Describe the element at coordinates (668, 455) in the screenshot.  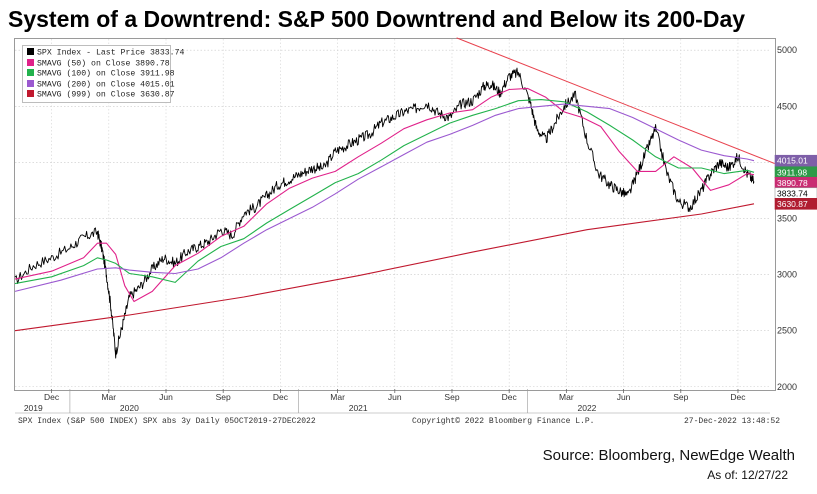
I see `source-note: Source: Bloomberg, NewEdge Wealth` at that location.